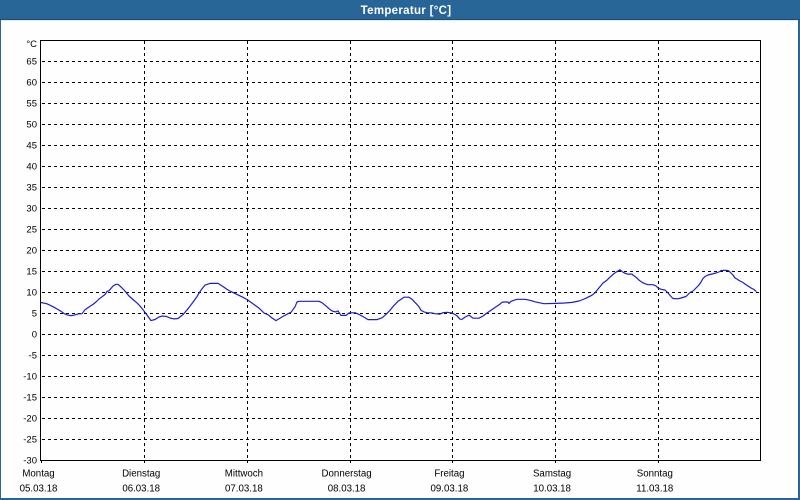 This screenshot has height=500, width=800. What do you see at coordinates (347, 489) in the screenshot?
I see `svg-text: 08.03.18` at bounding box center [347, 489].